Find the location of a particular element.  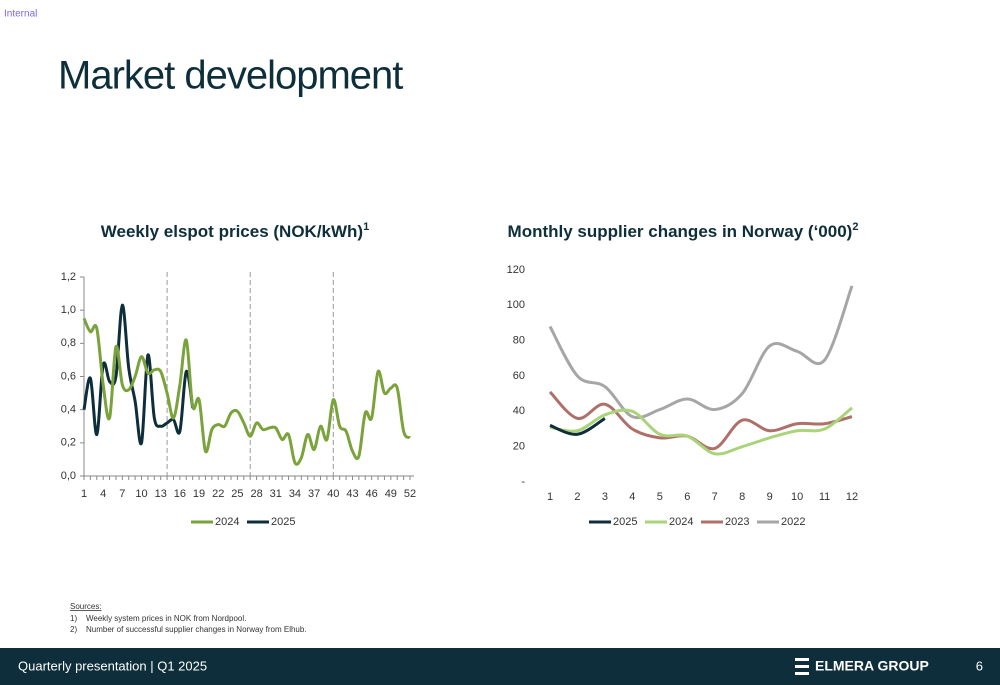

footer-bar is located at coordinates (500, 666).